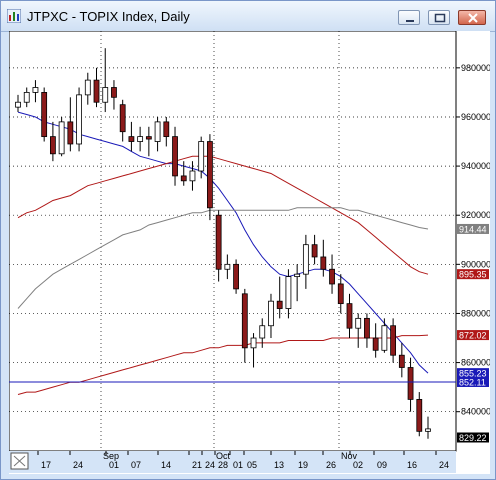 The width and height of the screenshot is (496, 480). What do you see at coordinates (303, 465) in the screenshot?
I see `x-tick-label: 19` at bounding box center [303, 465].